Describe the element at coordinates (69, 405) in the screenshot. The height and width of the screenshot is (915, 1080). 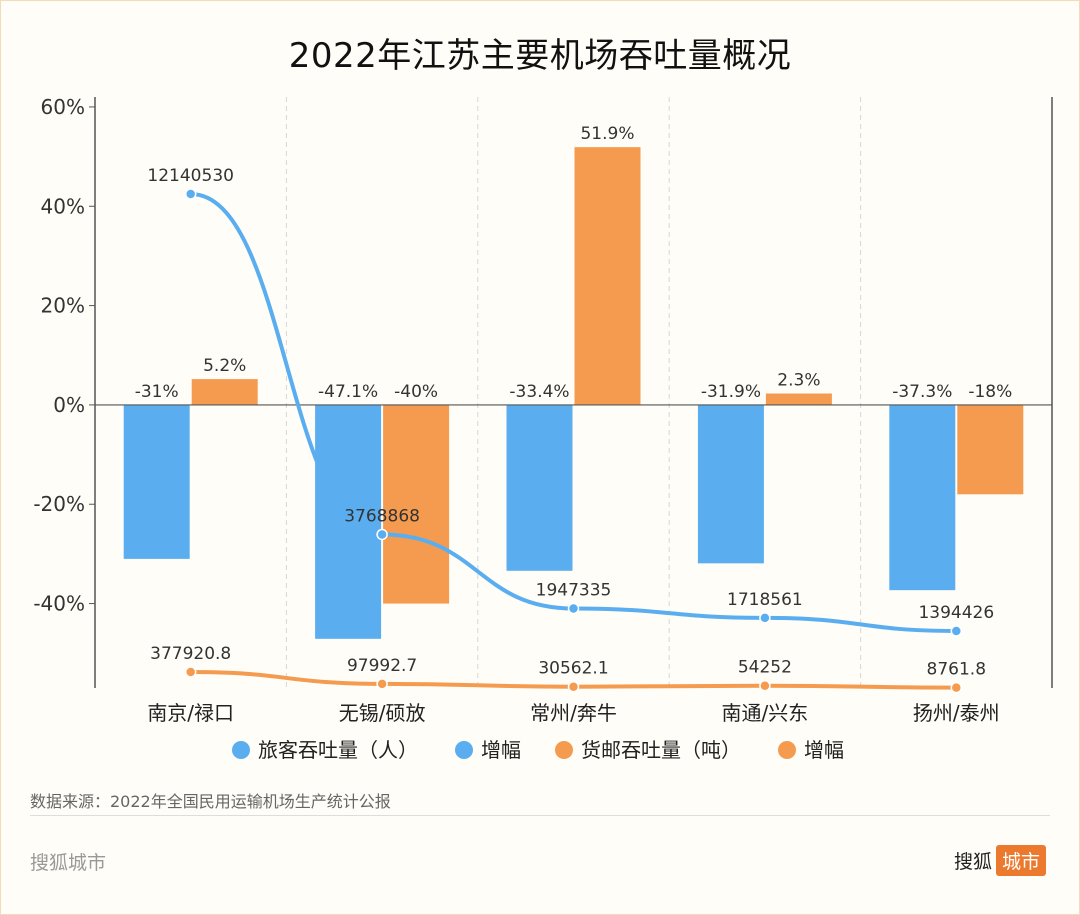
I see `y-tick-label: 0%` at that location.